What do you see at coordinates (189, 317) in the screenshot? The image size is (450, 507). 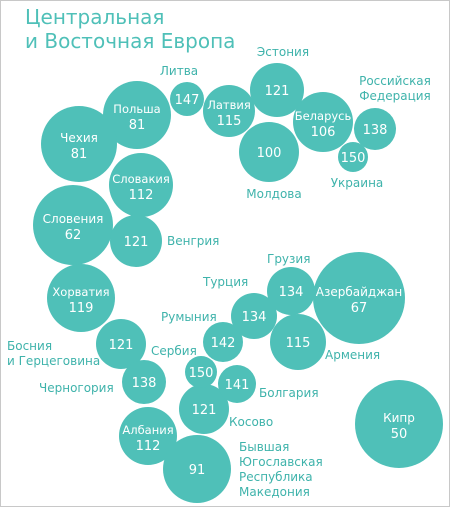 I see `bubble-name-point-20: Румыния` at bounding box center [189, 317].